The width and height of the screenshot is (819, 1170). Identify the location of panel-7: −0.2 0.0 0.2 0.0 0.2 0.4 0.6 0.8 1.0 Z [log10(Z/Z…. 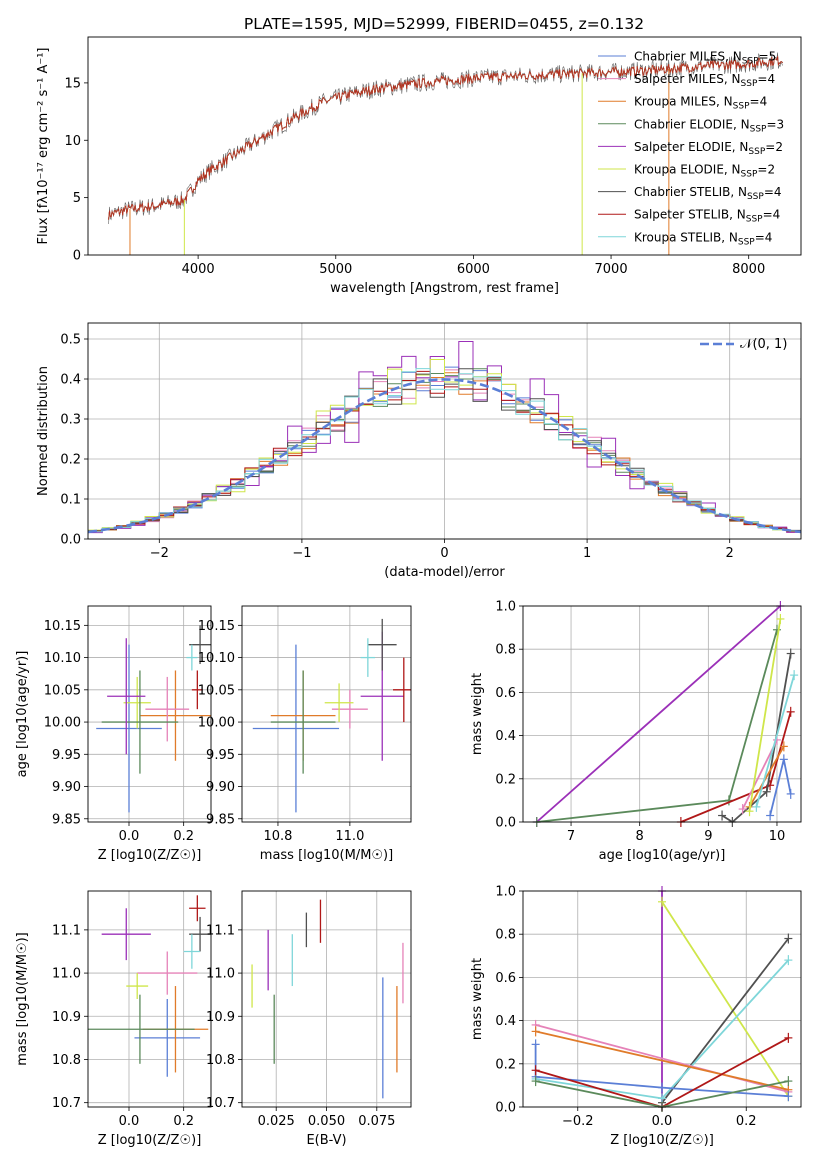
(636, 1016).